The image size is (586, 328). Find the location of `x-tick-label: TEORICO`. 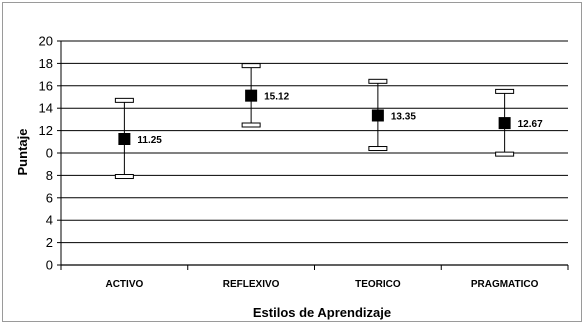

x-tick-label: TEORICO is located at coordinates (378, 284).